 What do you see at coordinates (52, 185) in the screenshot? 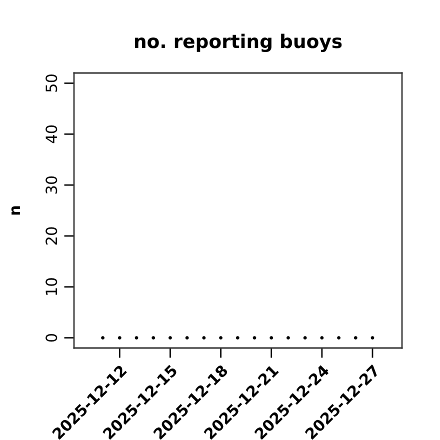
I see `y-tick-label: 30` at bounding box center [52, 185].